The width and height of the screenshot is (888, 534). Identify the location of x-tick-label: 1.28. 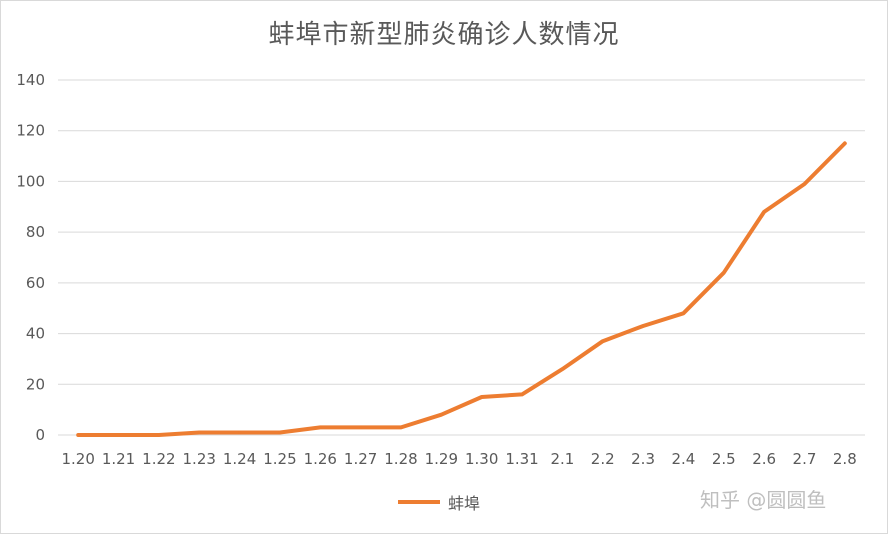
(400, 459).